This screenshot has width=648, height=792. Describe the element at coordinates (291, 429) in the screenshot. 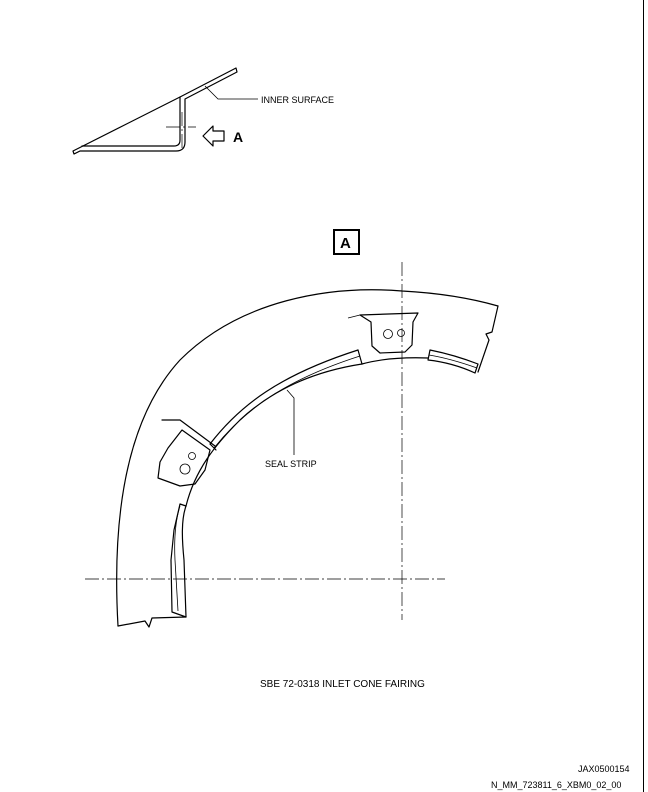

I see `seal-strip-callout: SEAL STRIP` at that location.